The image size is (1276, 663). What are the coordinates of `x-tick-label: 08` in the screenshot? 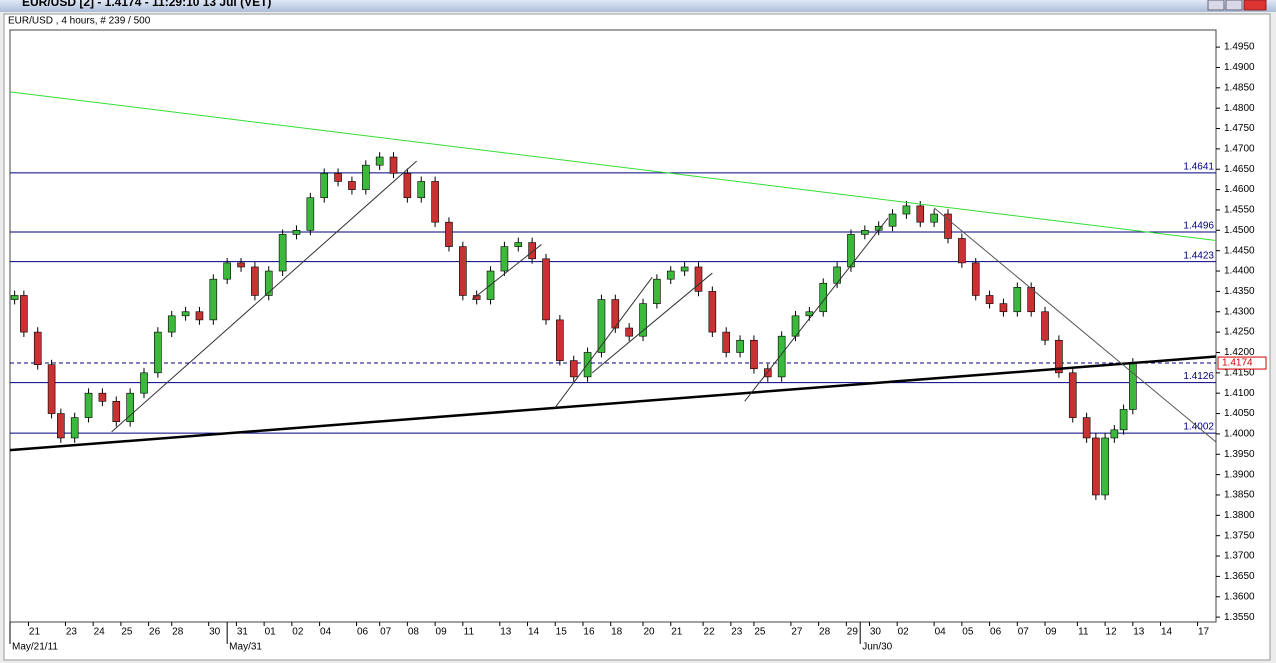 It's located at (414, 632).